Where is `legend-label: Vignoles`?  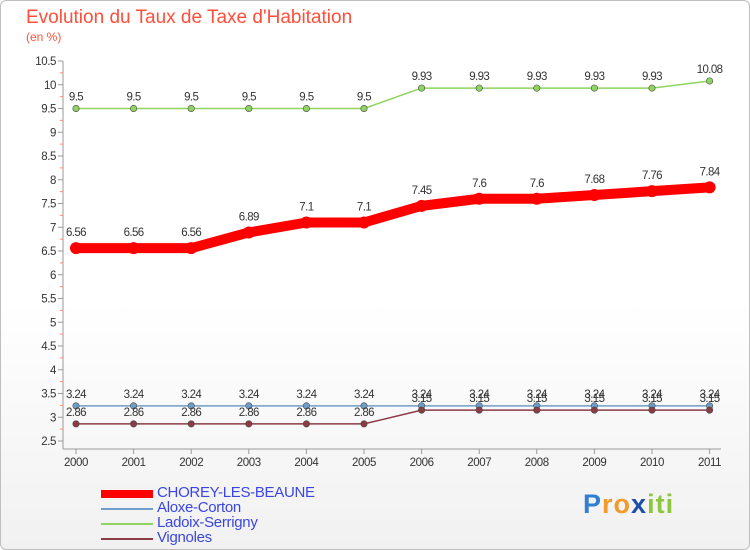
legend-label: Vignoles is located at coordinates (184, 537).